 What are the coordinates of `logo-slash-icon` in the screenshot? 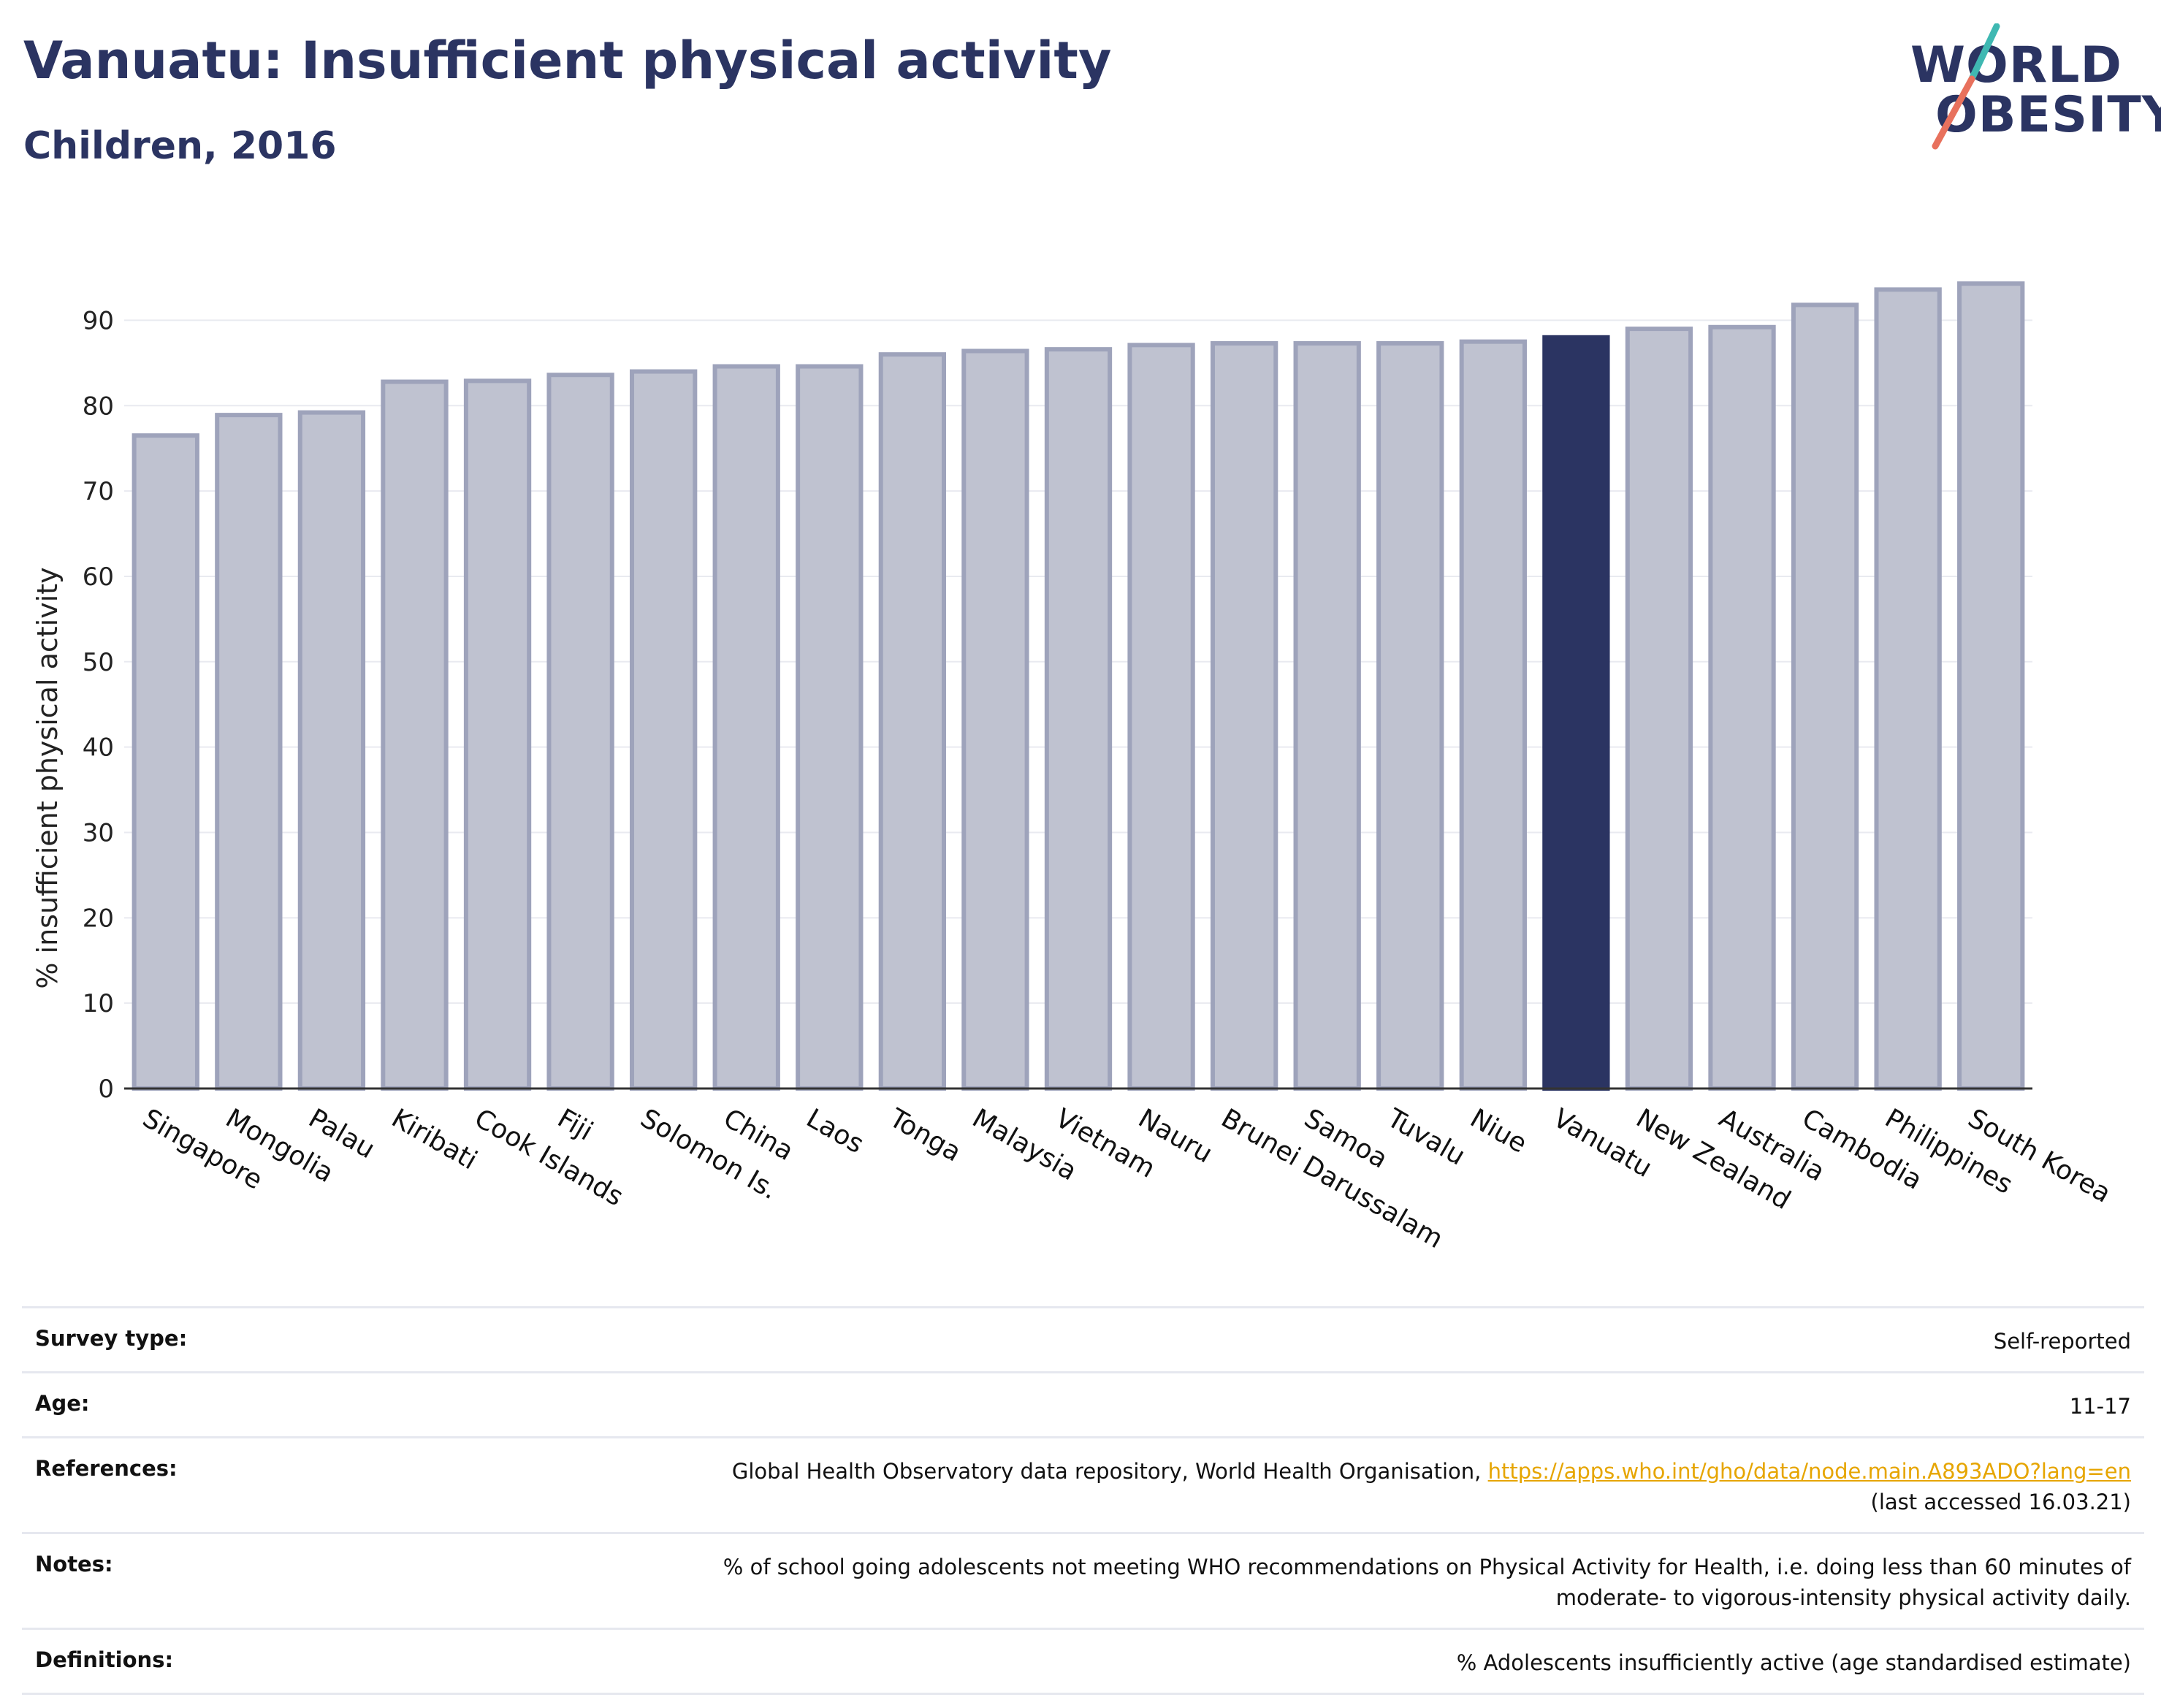 It's located at (1966, 86).